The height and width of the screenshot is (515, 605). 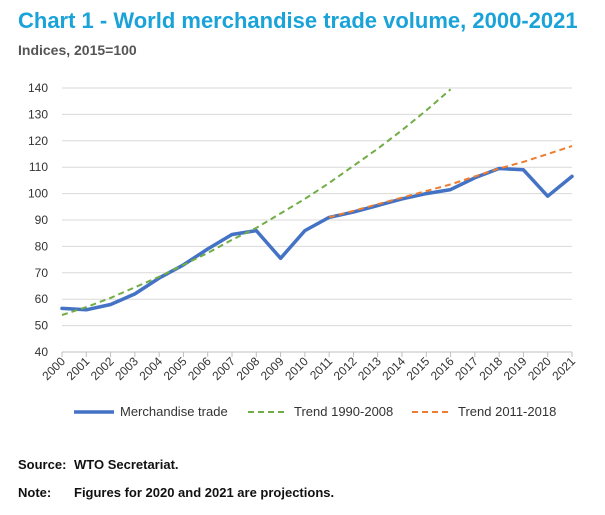 What do you see at coordinates (126, 368) in the screenshot?
I see `x-tick-label: 2003` at bounding box center [126, 368].